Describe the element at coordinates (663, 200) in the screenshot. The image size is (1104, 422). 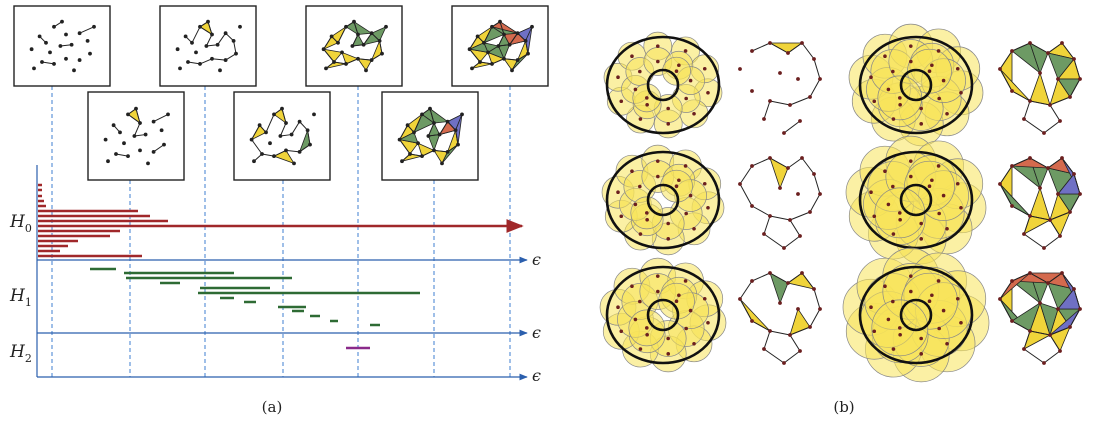
I see `union-of-balls` at that location.